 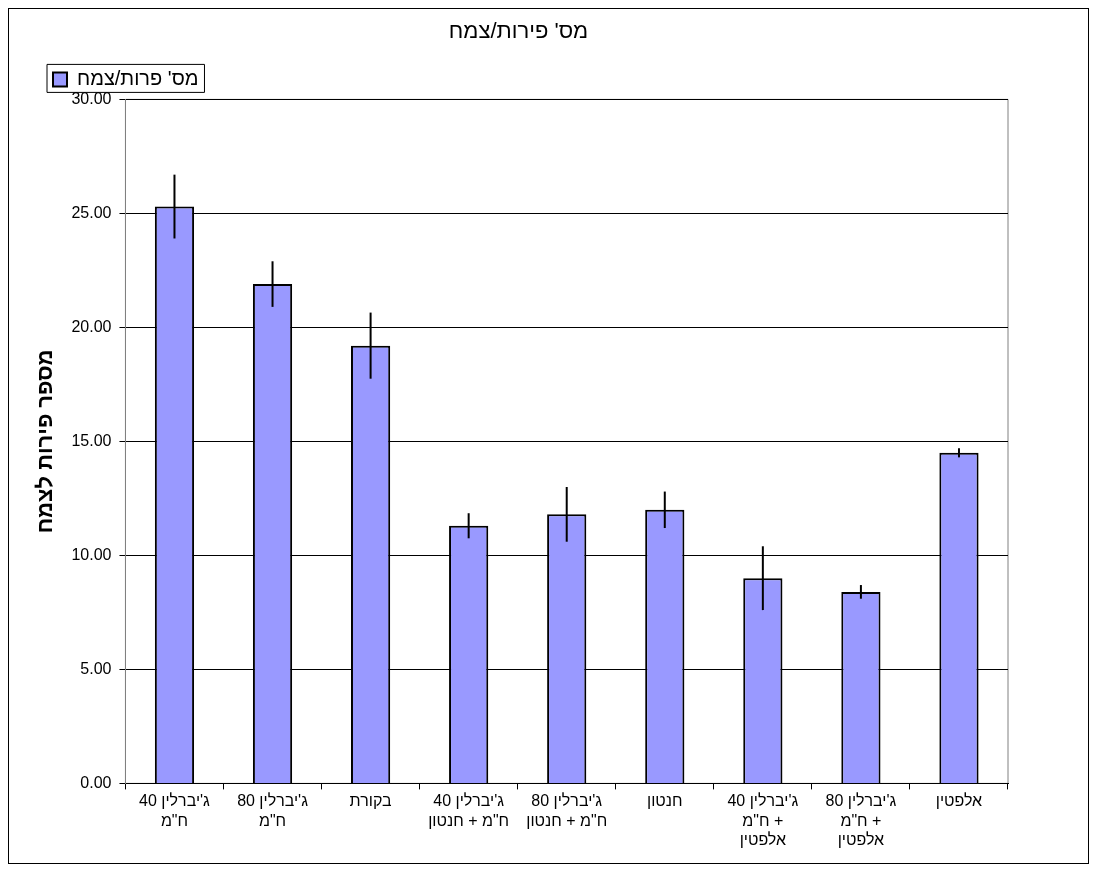 I want to click on y-tick-label: 20.00, so click(x=91, y=326).